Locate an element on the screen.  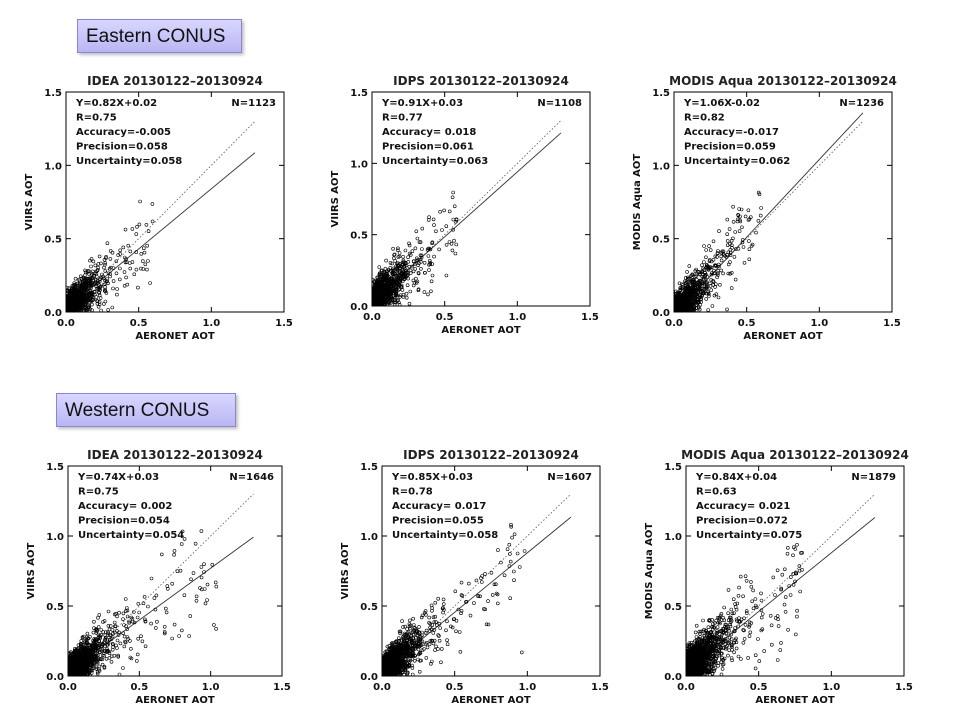
plot-frame is located at coordinates (175, 202).